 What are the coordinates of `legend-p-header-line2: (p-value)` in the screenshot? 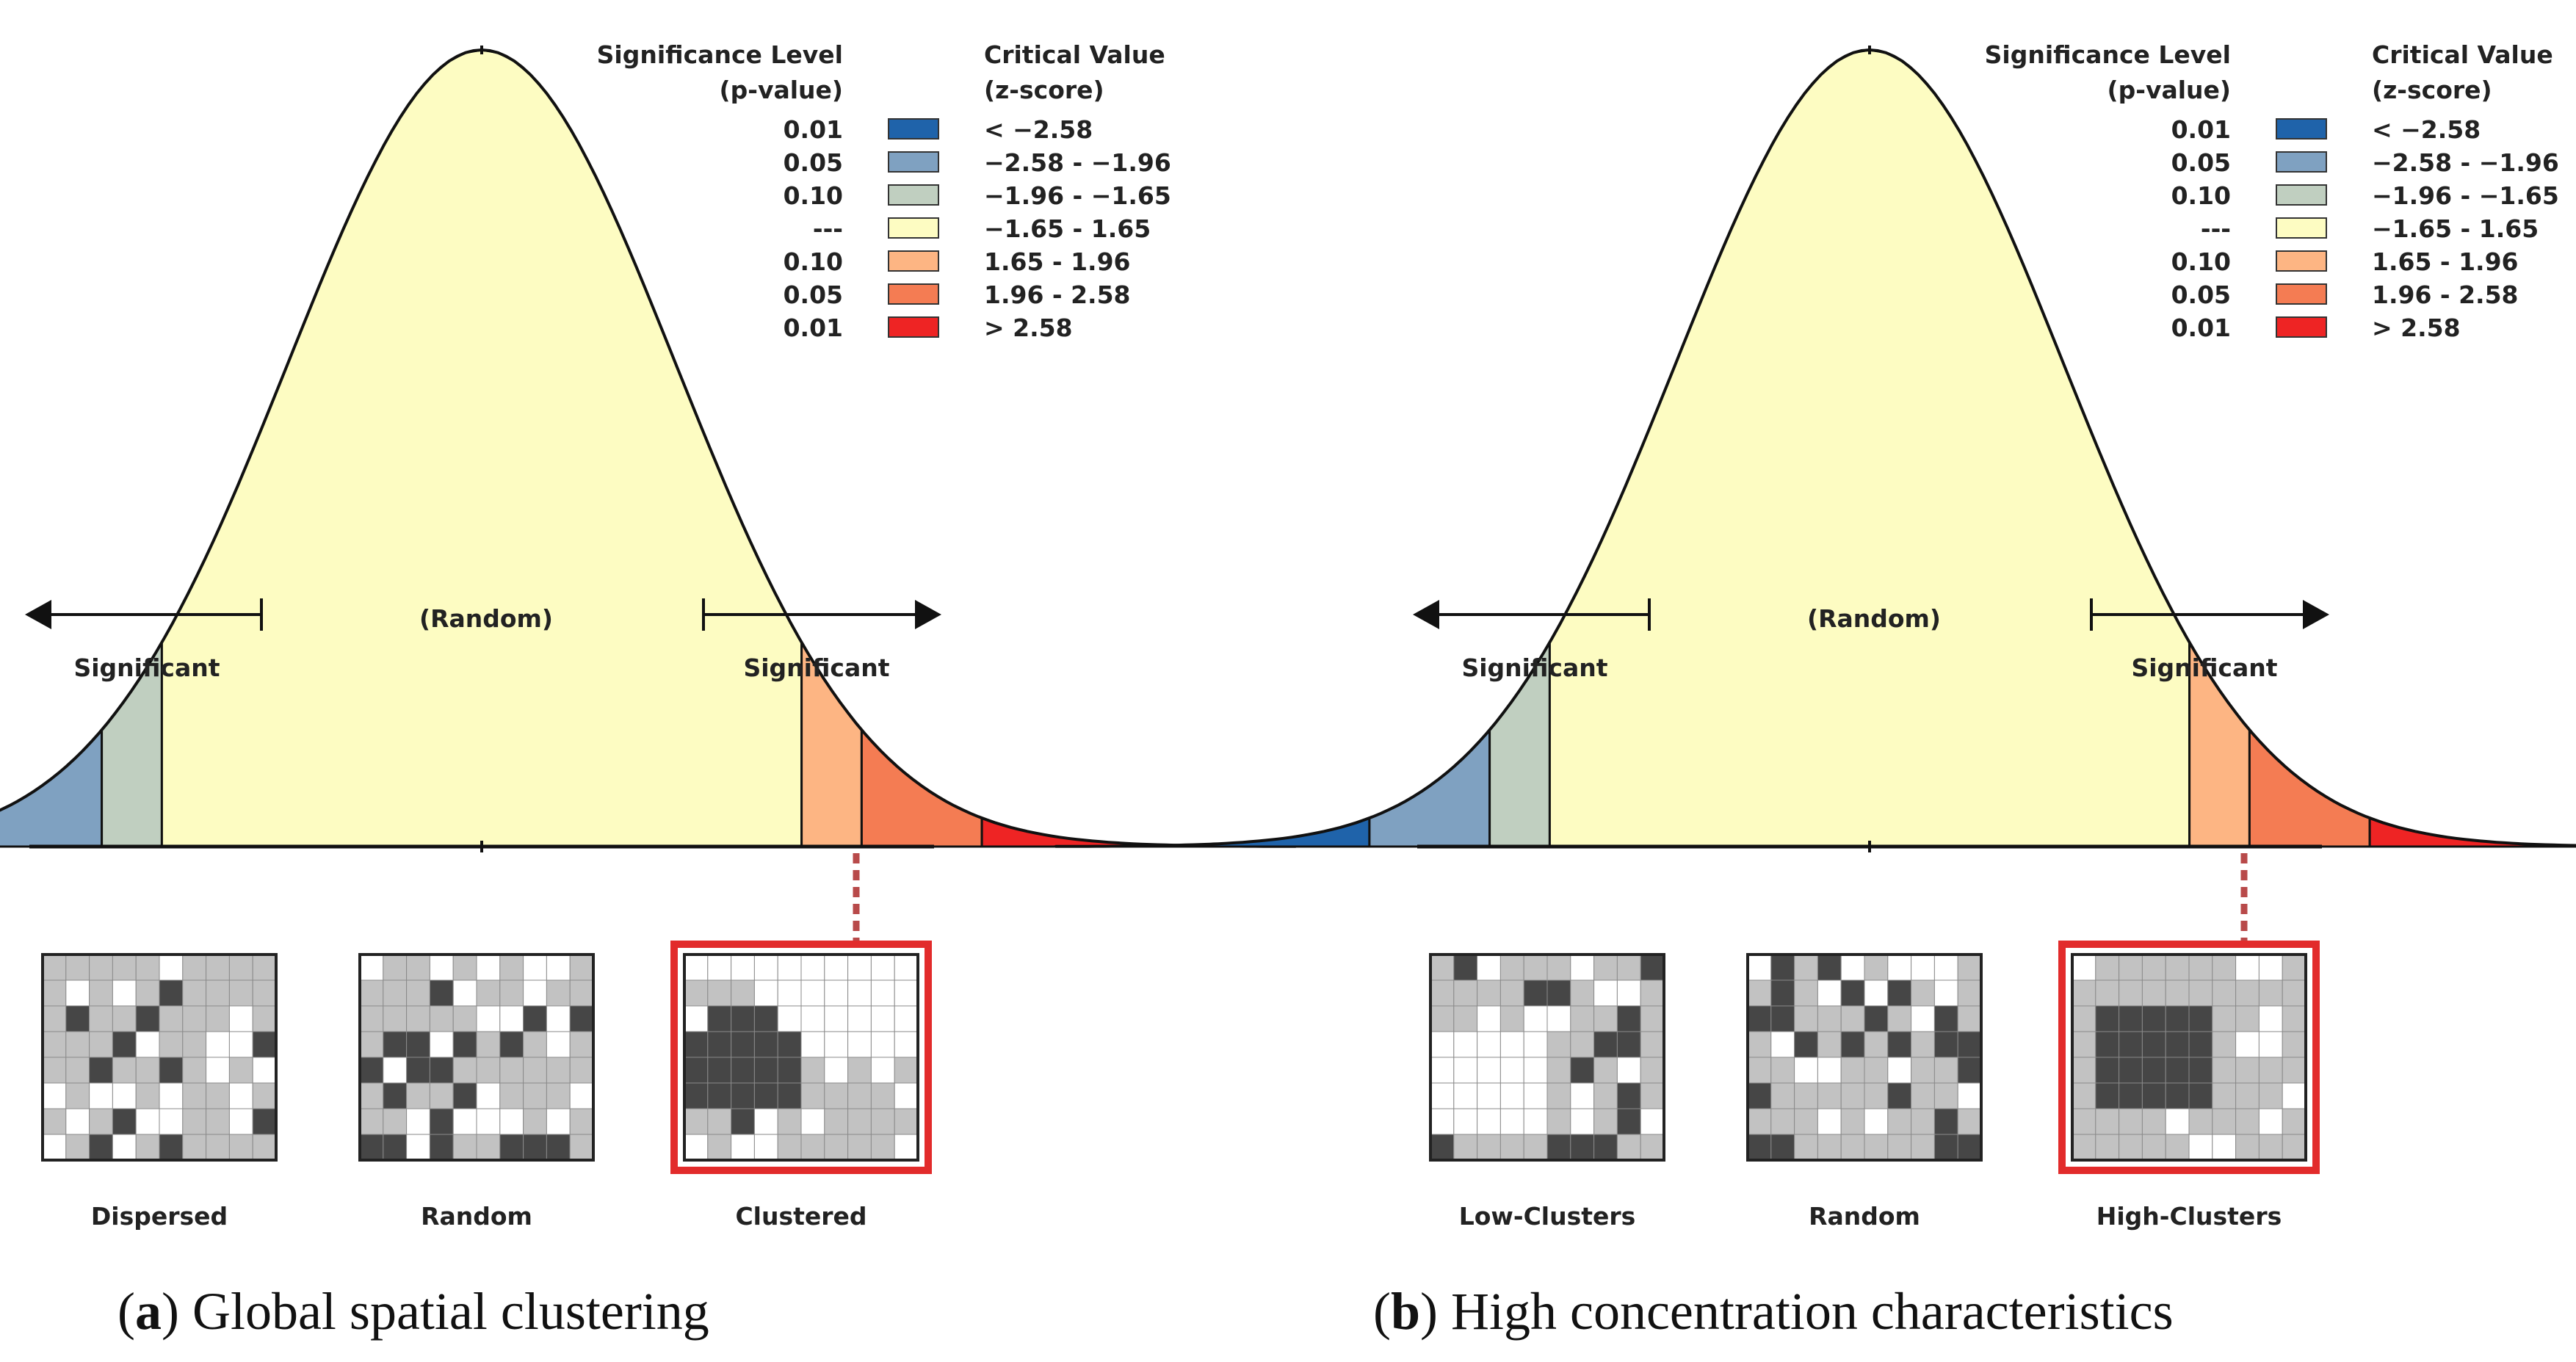 It's located at (781, 90).